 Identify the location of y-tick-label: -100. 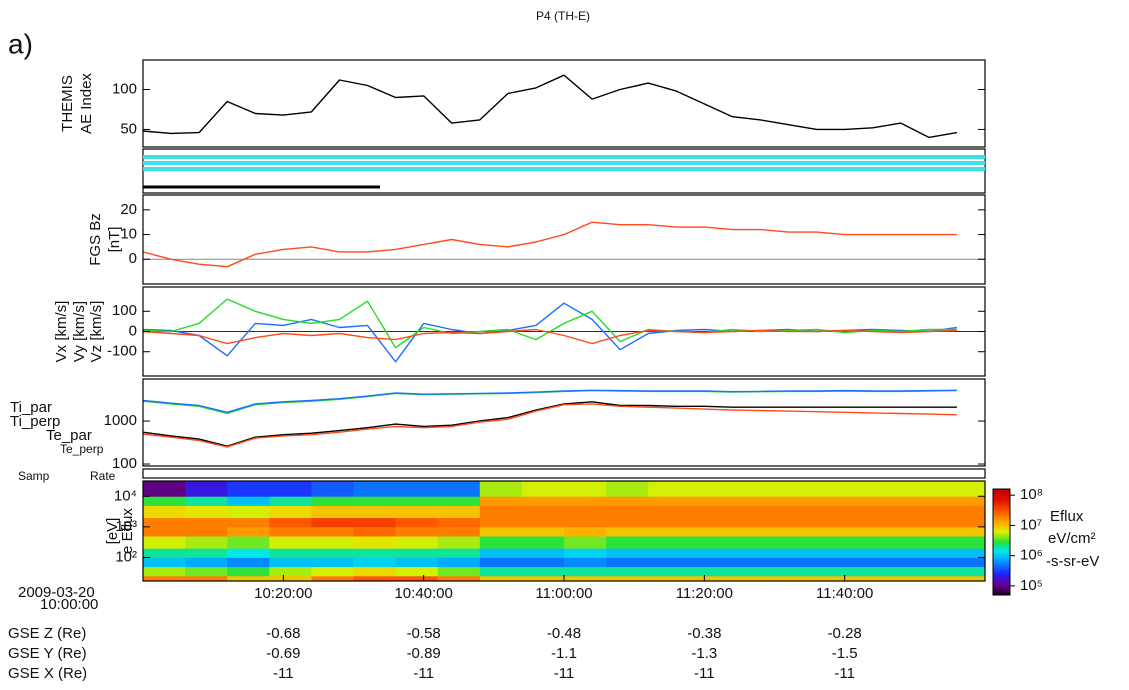
(122, 351).